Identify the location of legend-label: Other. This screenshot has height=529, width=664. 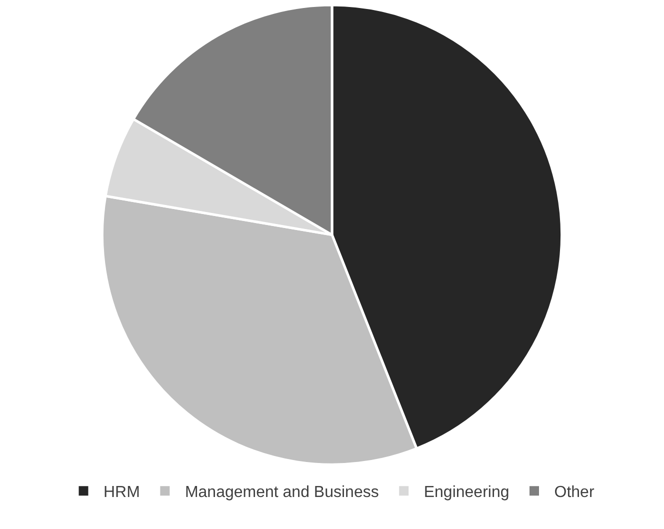
(574, 493).